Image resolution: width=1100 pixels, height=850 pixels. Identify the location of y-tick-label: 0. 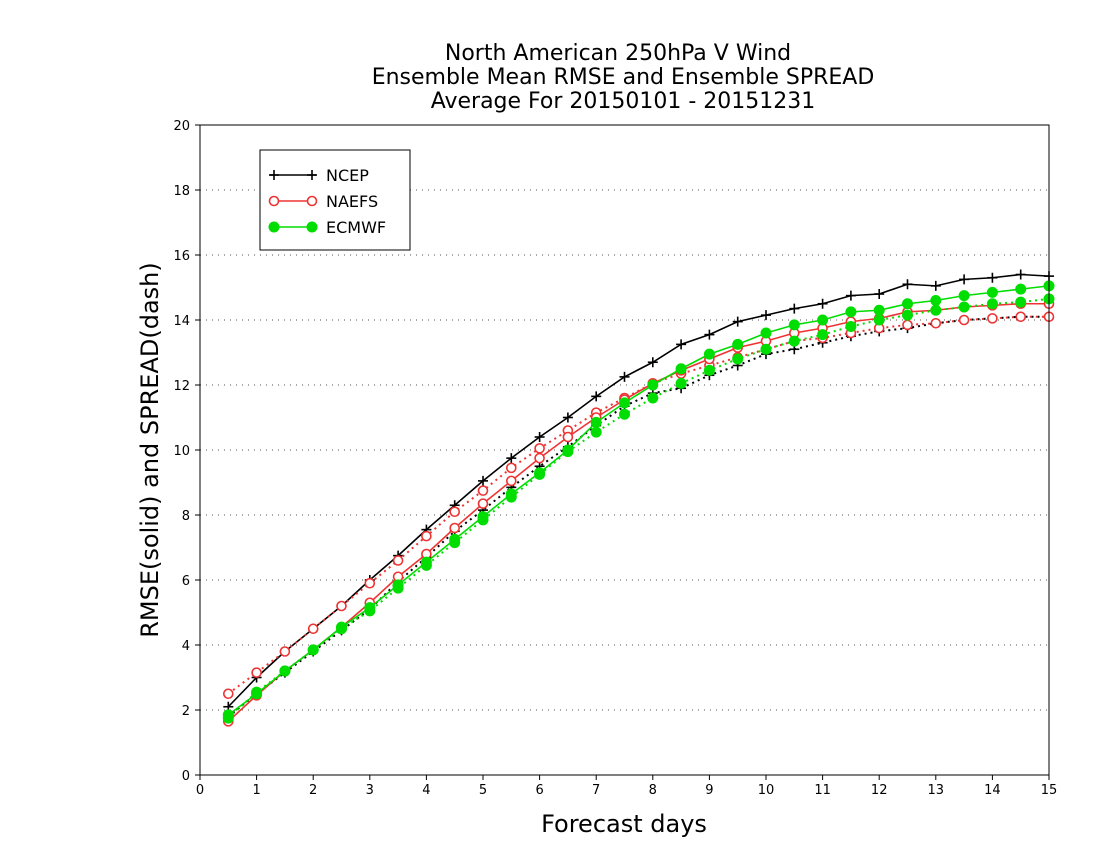
(186, 776).